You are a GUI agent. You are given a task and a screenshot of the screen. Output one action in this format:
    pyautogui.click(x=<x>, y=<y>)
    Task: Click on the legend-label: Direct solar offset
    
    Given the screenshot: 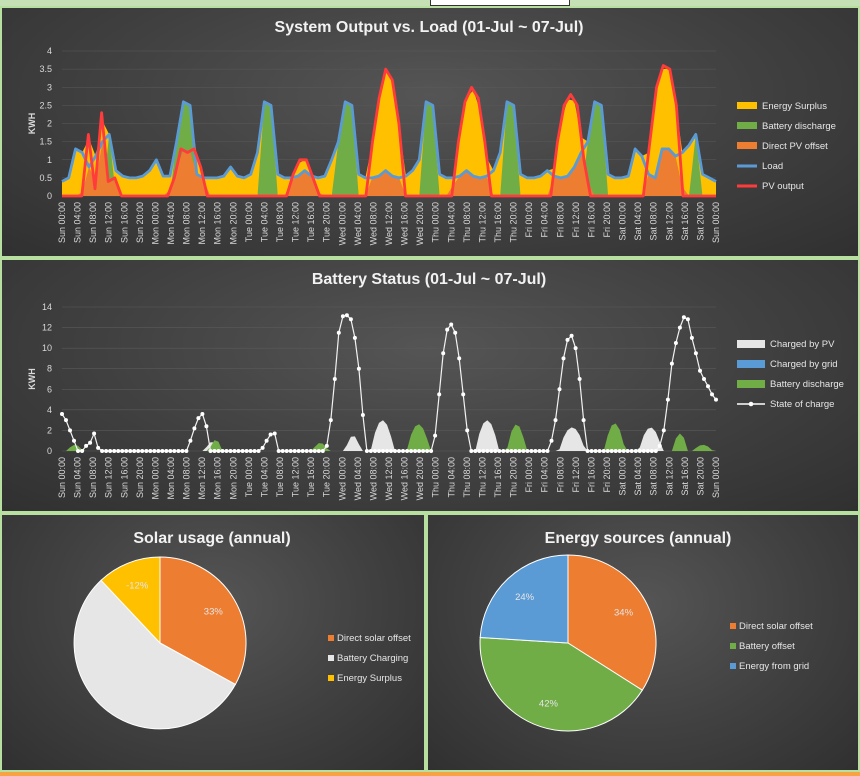 What is the action you would take?
    pyautogui.click(x=374, y=638)
    